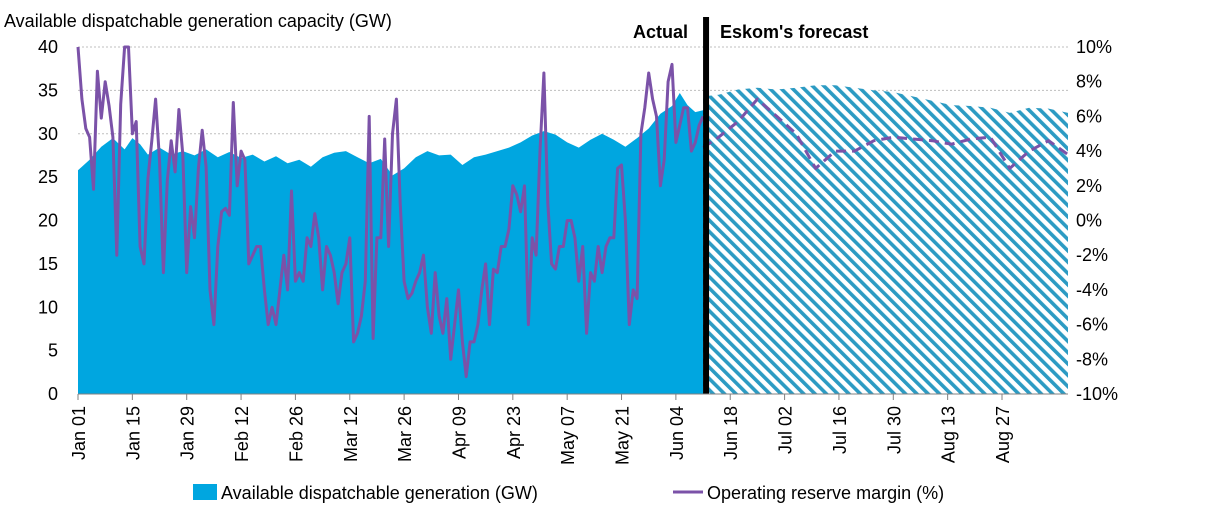  What do you see at coordinates (1092, 290) in the screenshot?
I see `y-right-tick-label: -4%` at bounding box center [1092, 290].